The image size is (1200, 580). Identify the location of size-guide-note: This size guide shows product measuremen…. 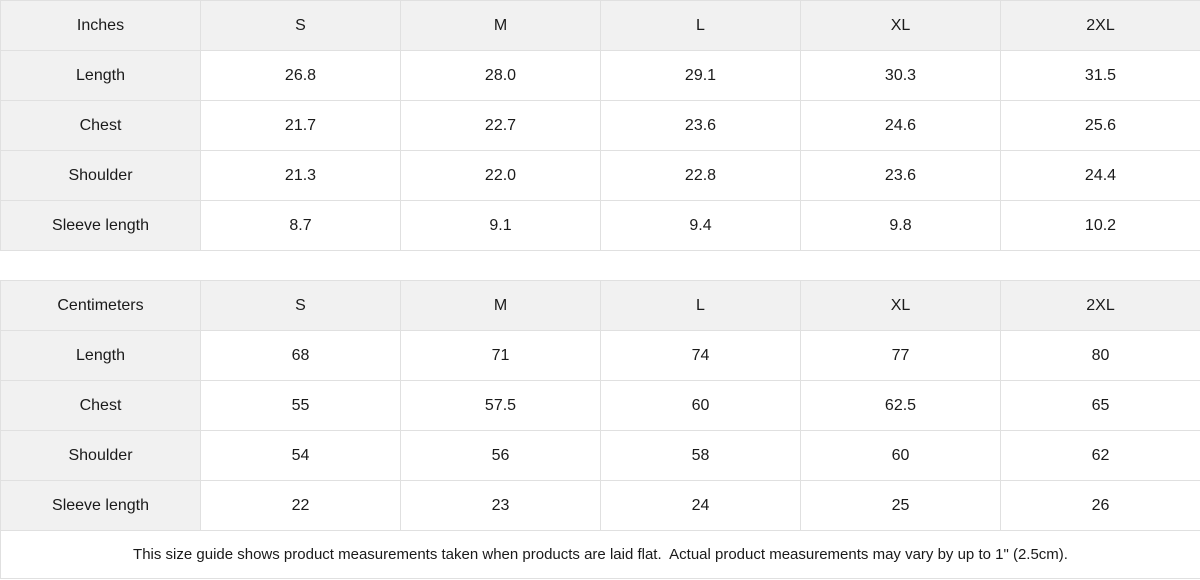
(600, 554).